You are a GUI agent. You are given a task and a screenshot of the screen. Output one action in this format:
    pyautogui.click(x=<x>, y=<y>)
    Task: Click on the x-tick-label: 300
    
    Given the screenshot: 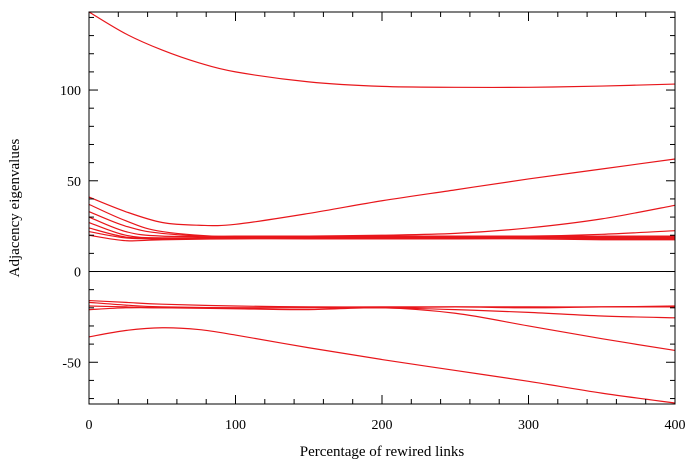 What is the action you would take?
    pyautogui.click(x=528, y=425)
    